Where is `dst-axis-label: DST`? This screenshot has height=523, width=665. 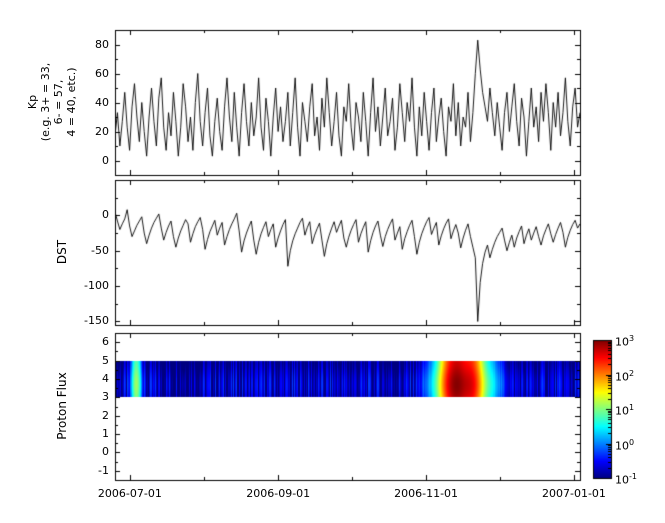
dst-axis-label: DST is located at coordinates (62, 252).